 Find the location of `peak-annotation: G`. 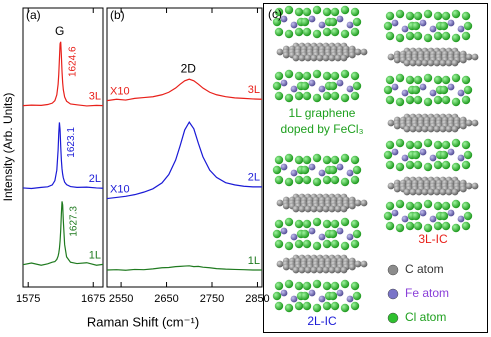

peak-annotation: G is located at coordinates (59, 31).